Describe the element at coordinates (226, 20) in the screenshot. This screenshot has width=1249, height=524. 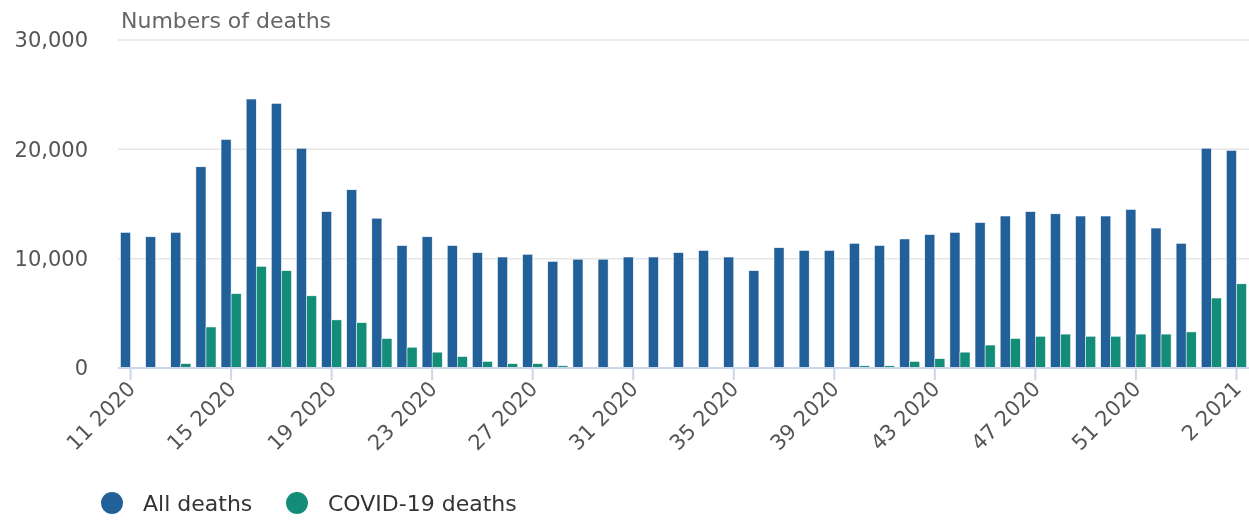
I see `y-axis-title: Numbers of deaths` at that location.